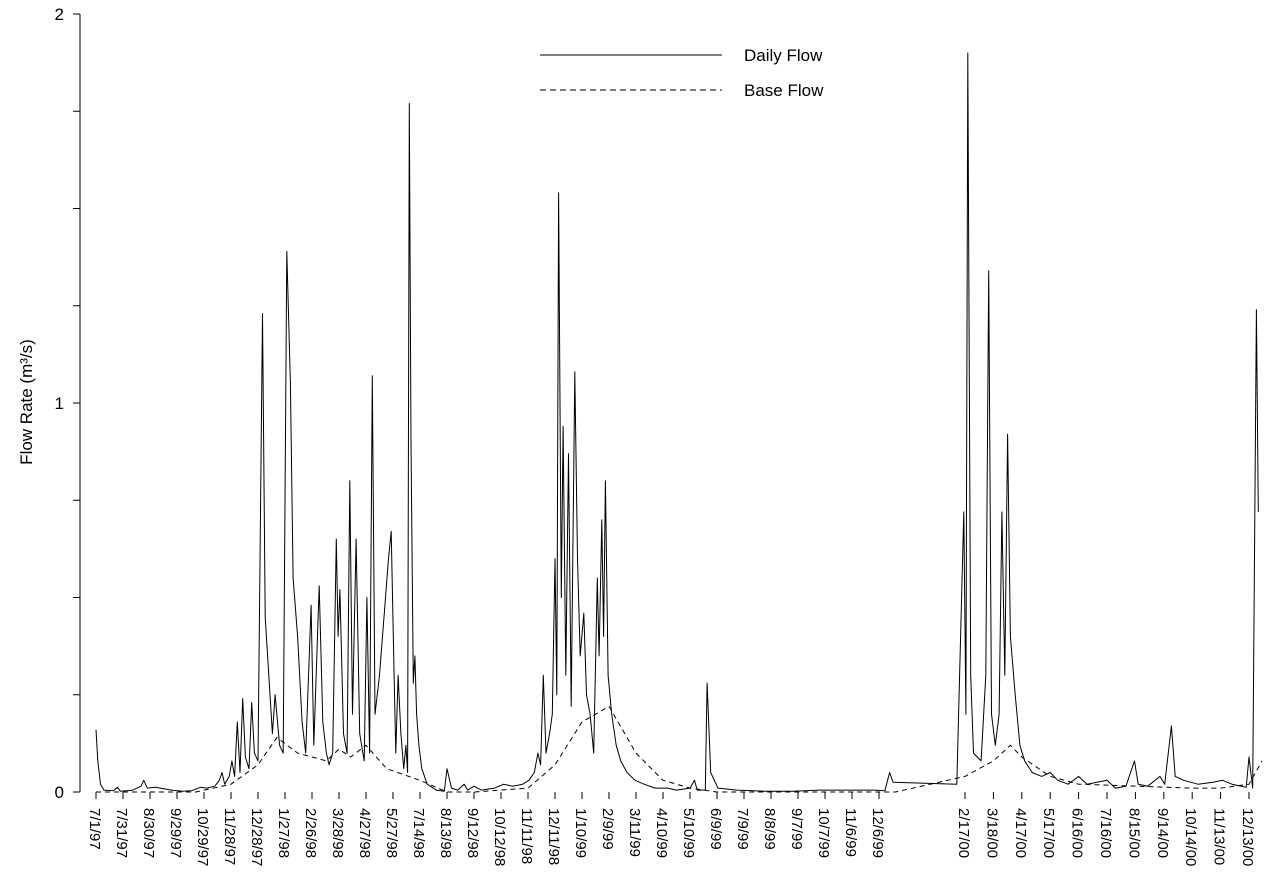 The image size is (1264, 894). I want to click on x-tick-label: 12/11/98, so click(553, 836).